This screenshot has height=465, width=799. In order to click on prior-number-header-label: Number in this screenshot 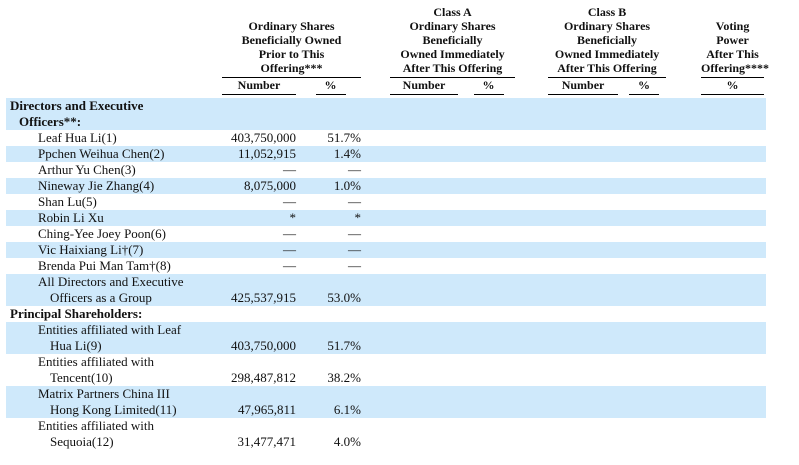, I will do `click(259, 86)`.